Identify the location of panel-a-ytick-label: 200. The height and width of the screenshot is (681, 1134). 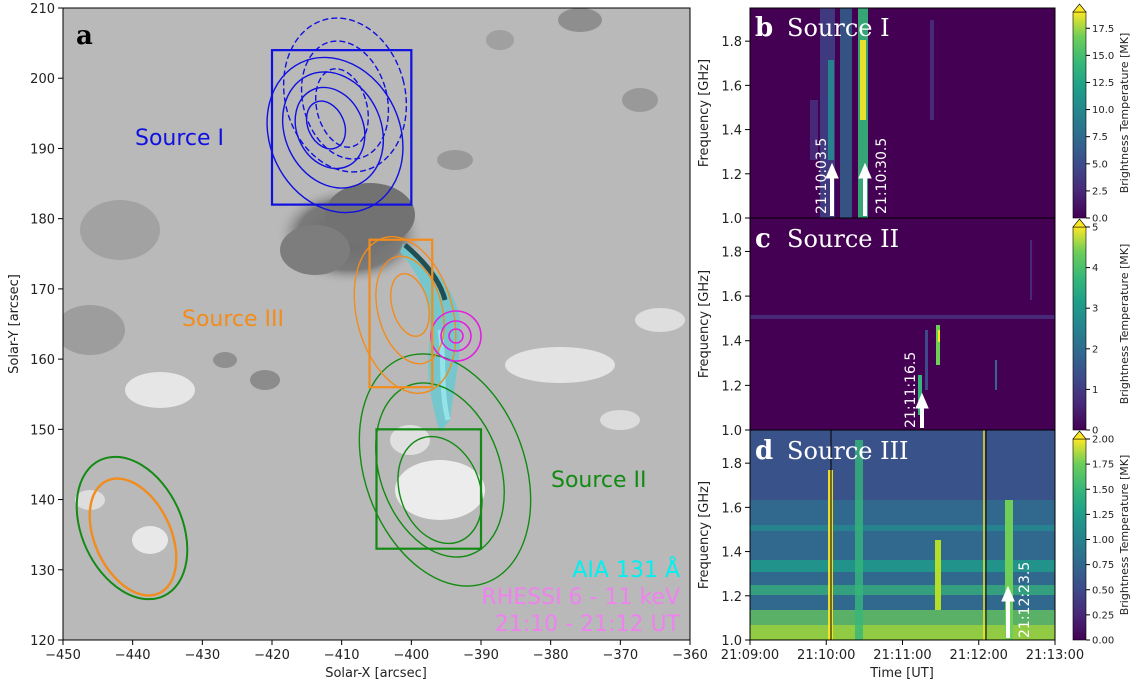
(42, 79).